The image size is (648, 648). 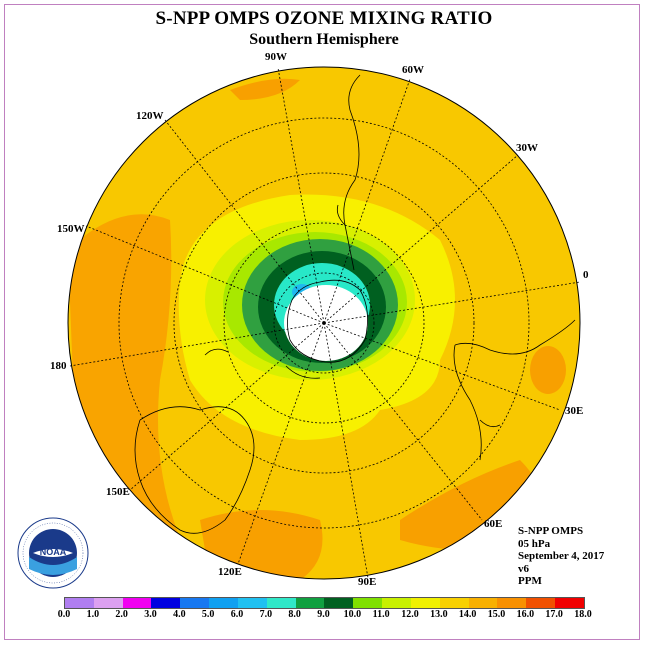 What do you see at coordinates (574, 411) in the screenshot?
I see `lon-label-30e: 30E` at bounding box center [574, 411].